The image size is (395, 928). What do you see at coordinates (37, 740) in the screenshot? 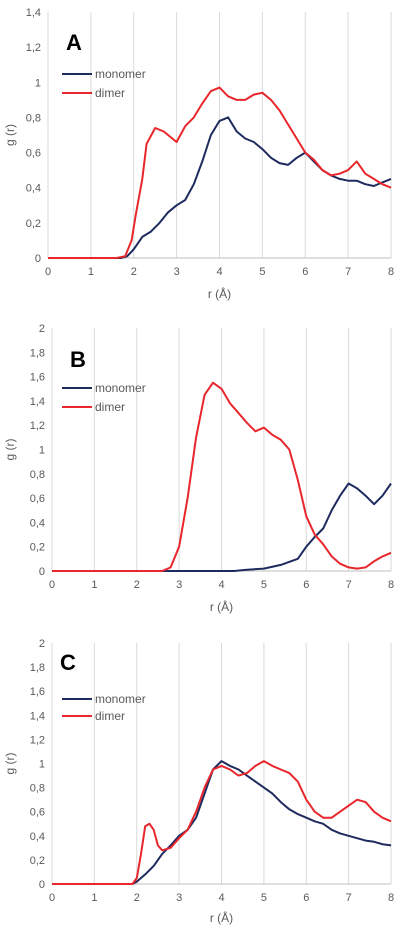
I see `chart-2-y-tick-label: 1,2` at bounding box center [37, 740].